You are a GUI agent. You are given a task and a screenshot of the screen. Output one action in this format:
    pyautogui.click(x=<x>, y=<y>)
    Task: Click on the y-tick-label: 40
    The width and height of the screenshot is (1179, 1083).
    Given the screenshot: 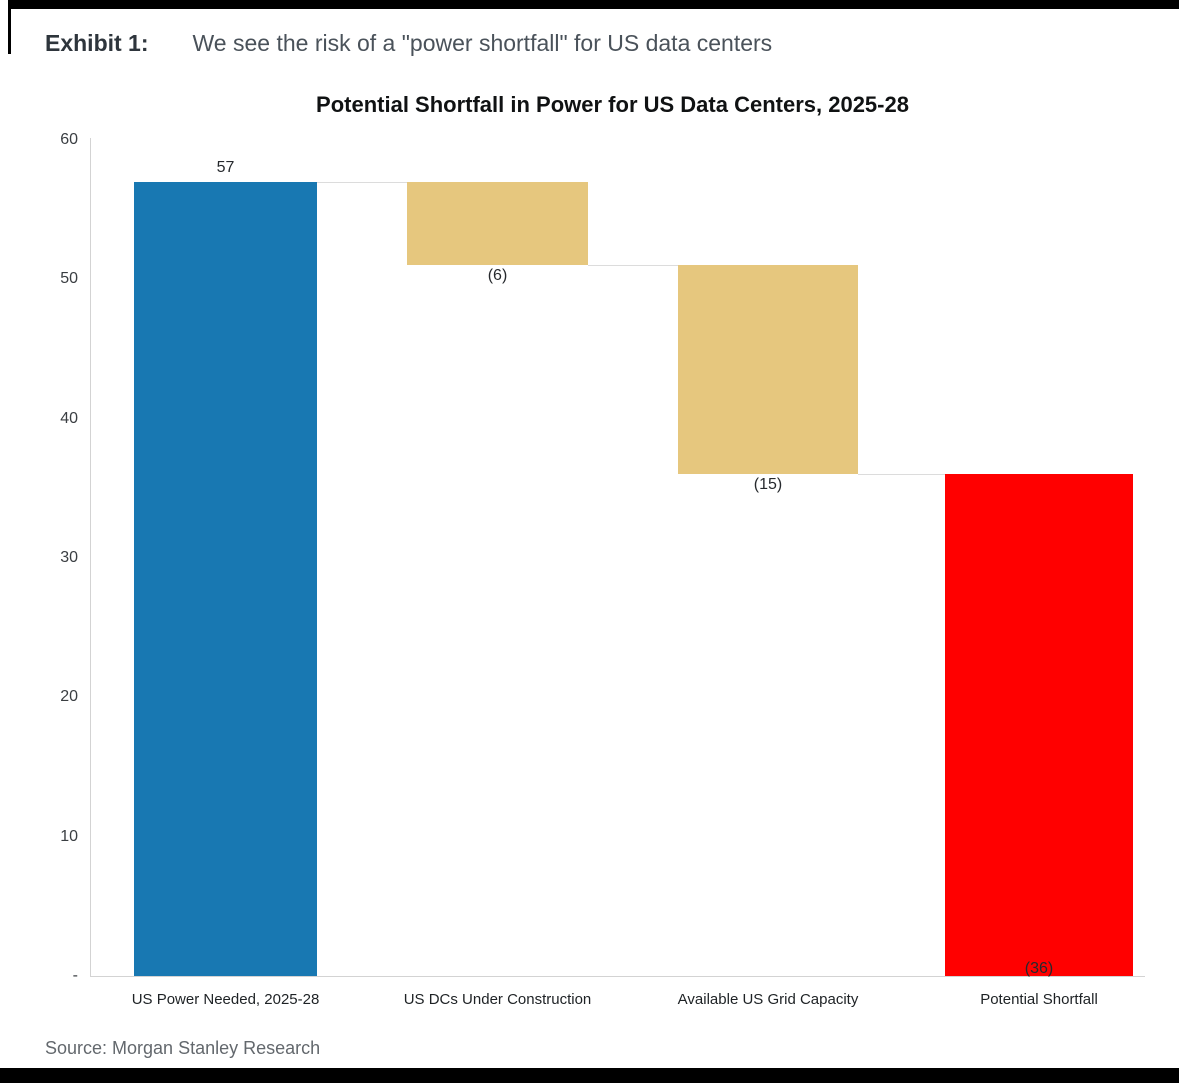 What is the action you would take?
    pyautogui.click(x=69, y=418)
    